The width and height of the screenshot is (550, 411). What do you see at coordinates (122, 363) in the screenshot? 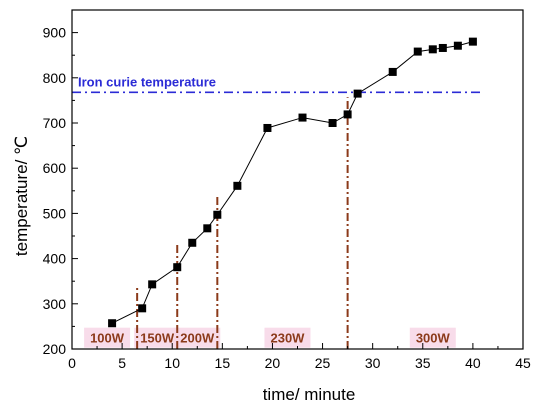
I see `x-tick-label-1: 5` at bounding box center [122, 363].